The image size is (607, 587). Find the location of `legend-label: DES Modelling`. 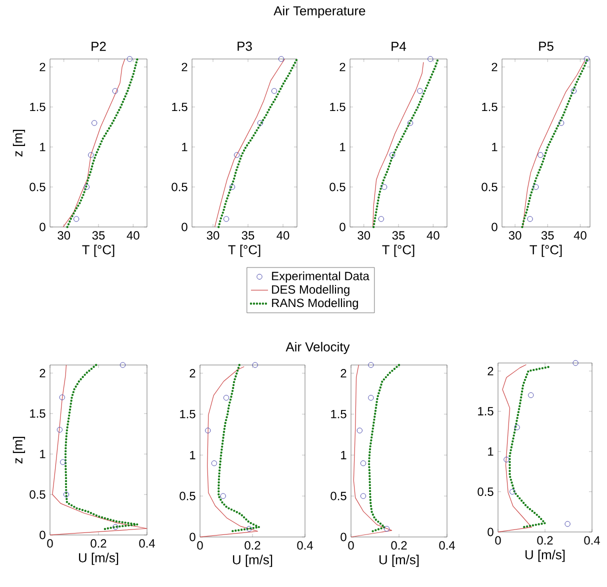

legend-label: DES Modelling is located at coordinates (311, 290).